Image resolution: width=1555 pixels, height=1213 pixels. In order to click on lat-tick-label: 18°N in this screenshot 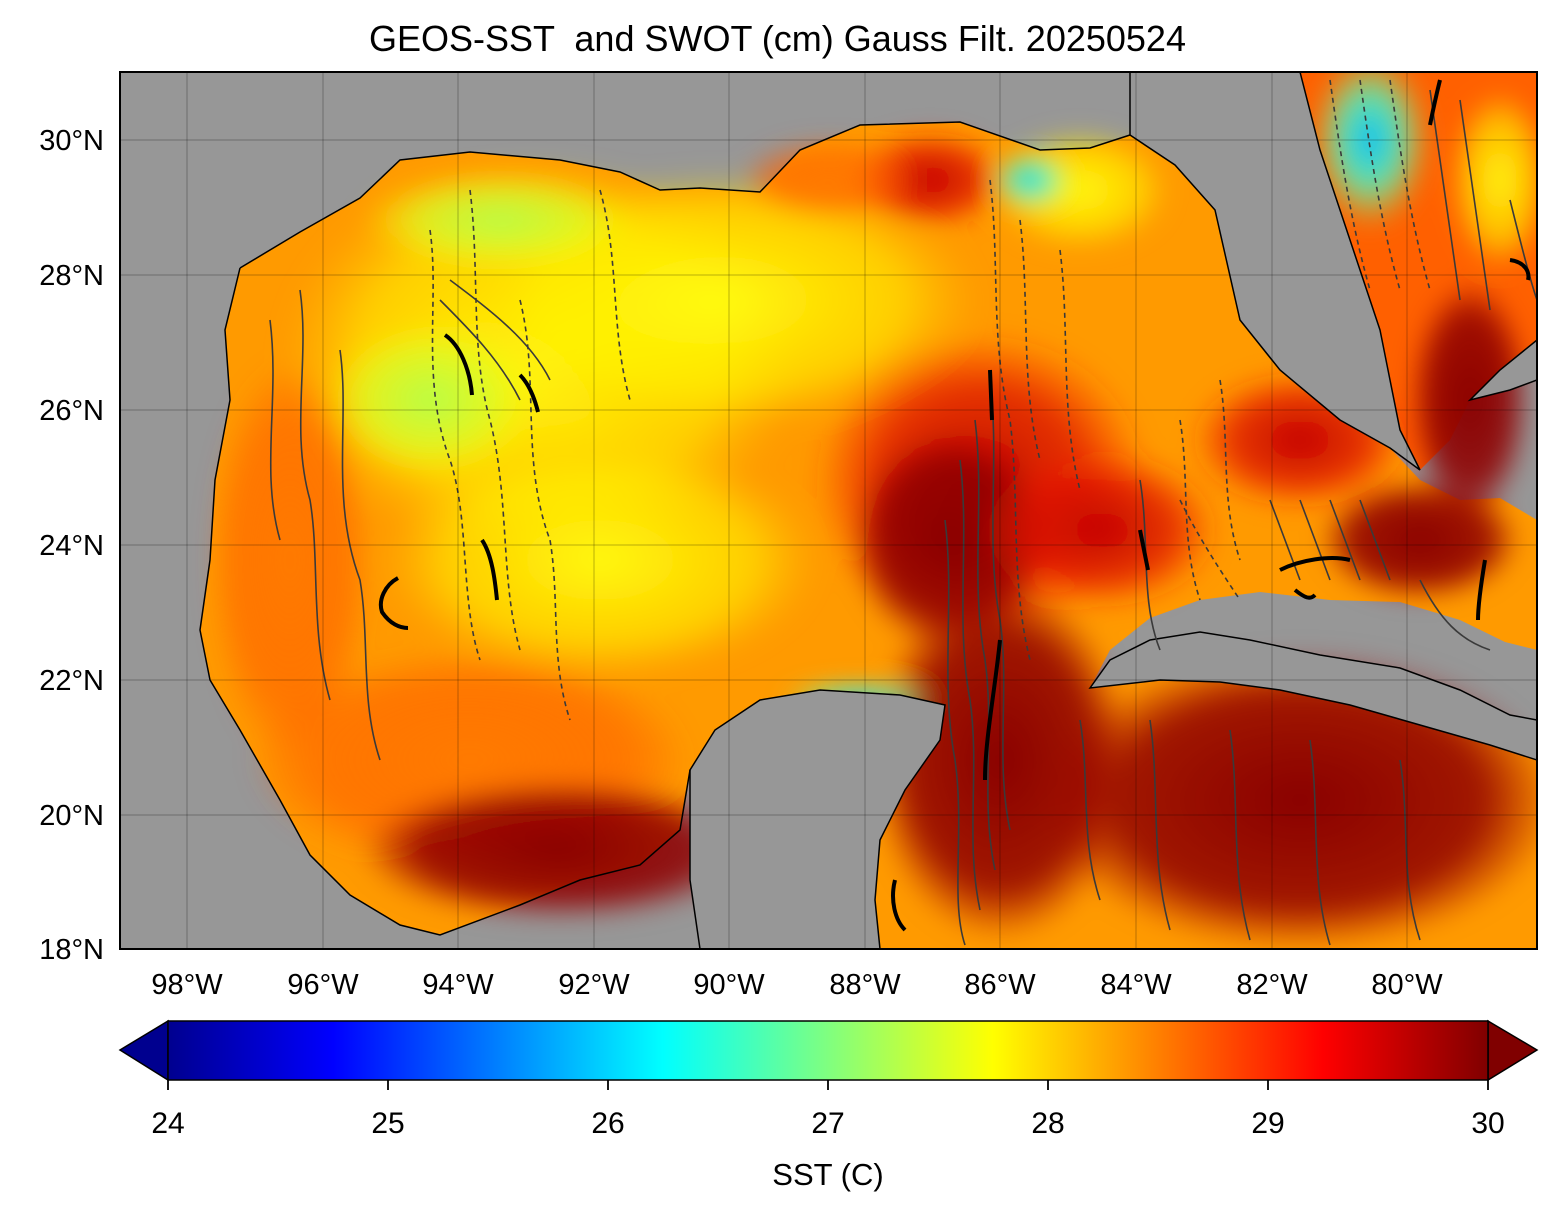, I will do `click(71, 950)`.